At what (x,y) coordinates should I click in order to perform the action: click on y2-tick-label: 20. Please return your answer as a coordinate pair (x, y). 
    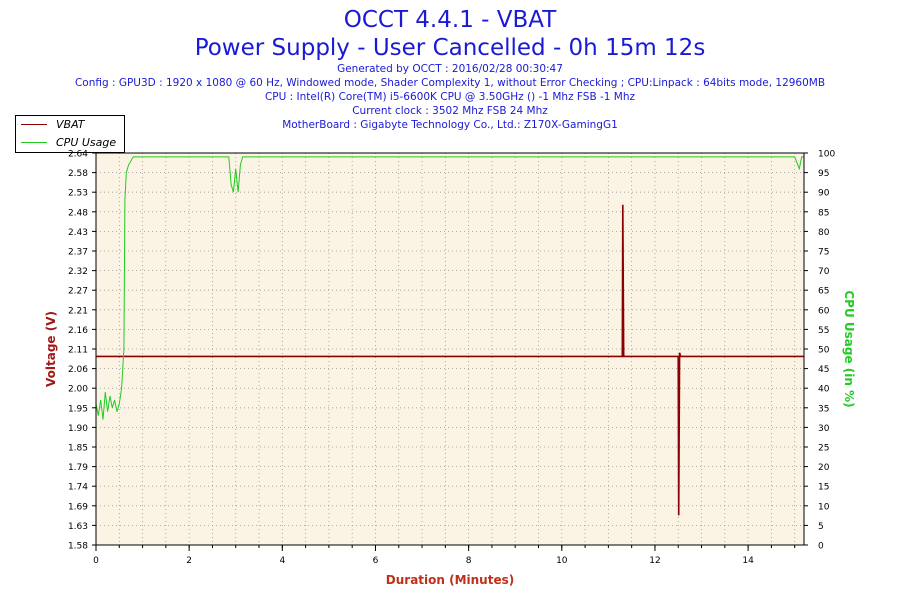
    Looking at the image, I should click on (824, 468).